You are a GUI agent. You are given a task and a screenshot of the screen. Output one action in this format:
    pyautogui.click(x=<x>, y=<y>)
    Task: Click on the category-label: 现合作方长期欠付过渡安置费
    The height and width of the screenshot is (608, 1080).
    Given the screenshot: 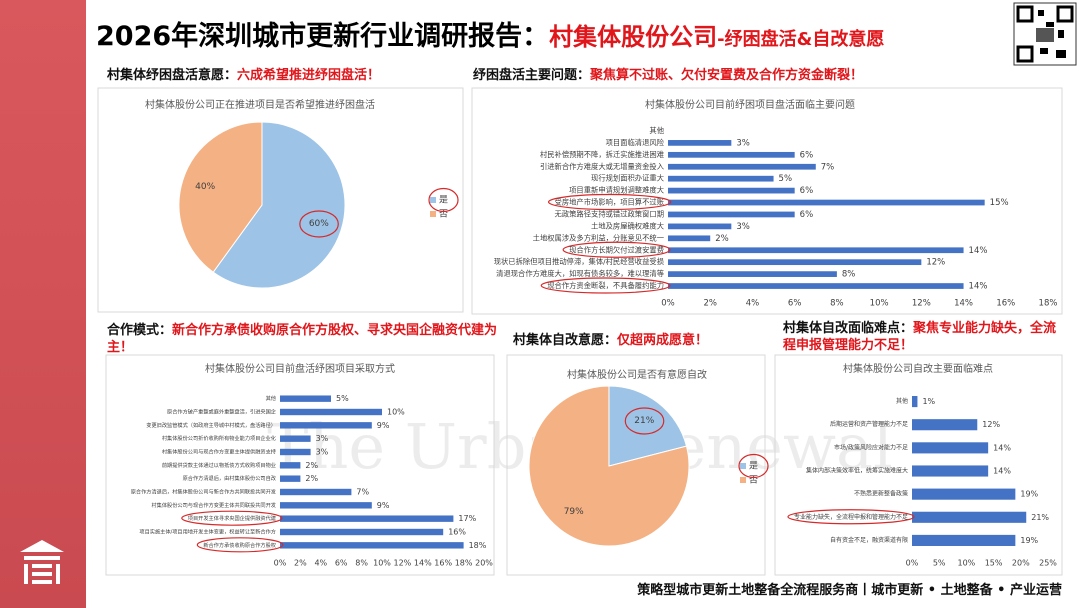 What is the action you would take?
    pyautogui.click(x=616, y=249)
    